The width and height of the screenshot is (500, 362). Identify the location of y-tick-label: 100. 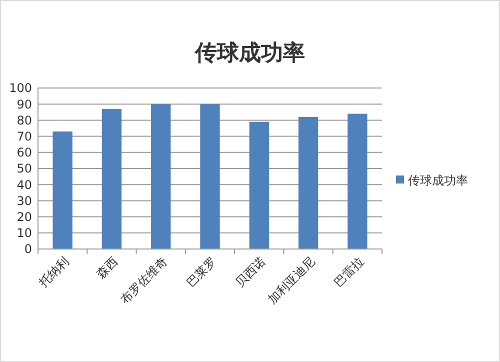
(20, 88).